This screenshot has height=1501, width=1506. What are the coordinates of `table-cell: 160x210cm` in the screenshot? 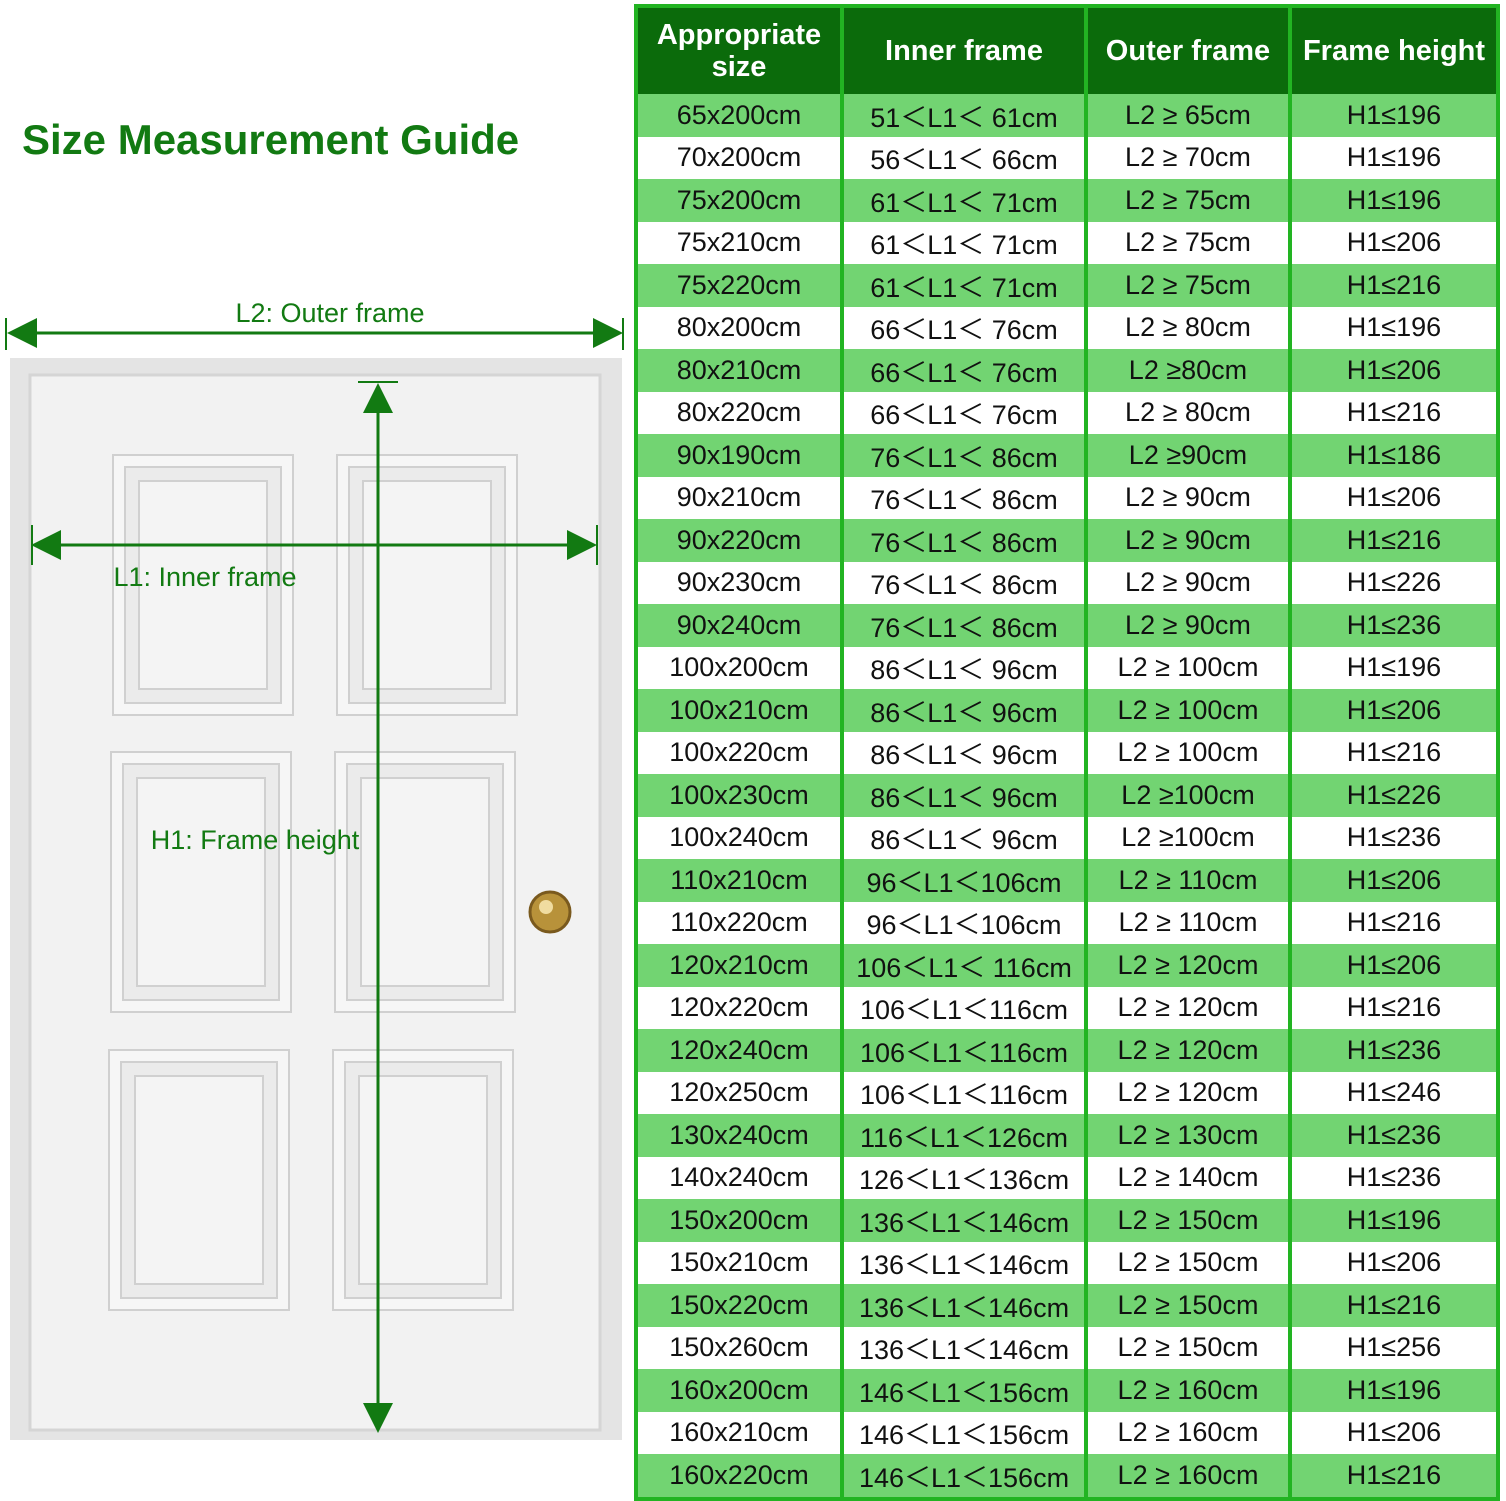 It's located at (740, 1432).